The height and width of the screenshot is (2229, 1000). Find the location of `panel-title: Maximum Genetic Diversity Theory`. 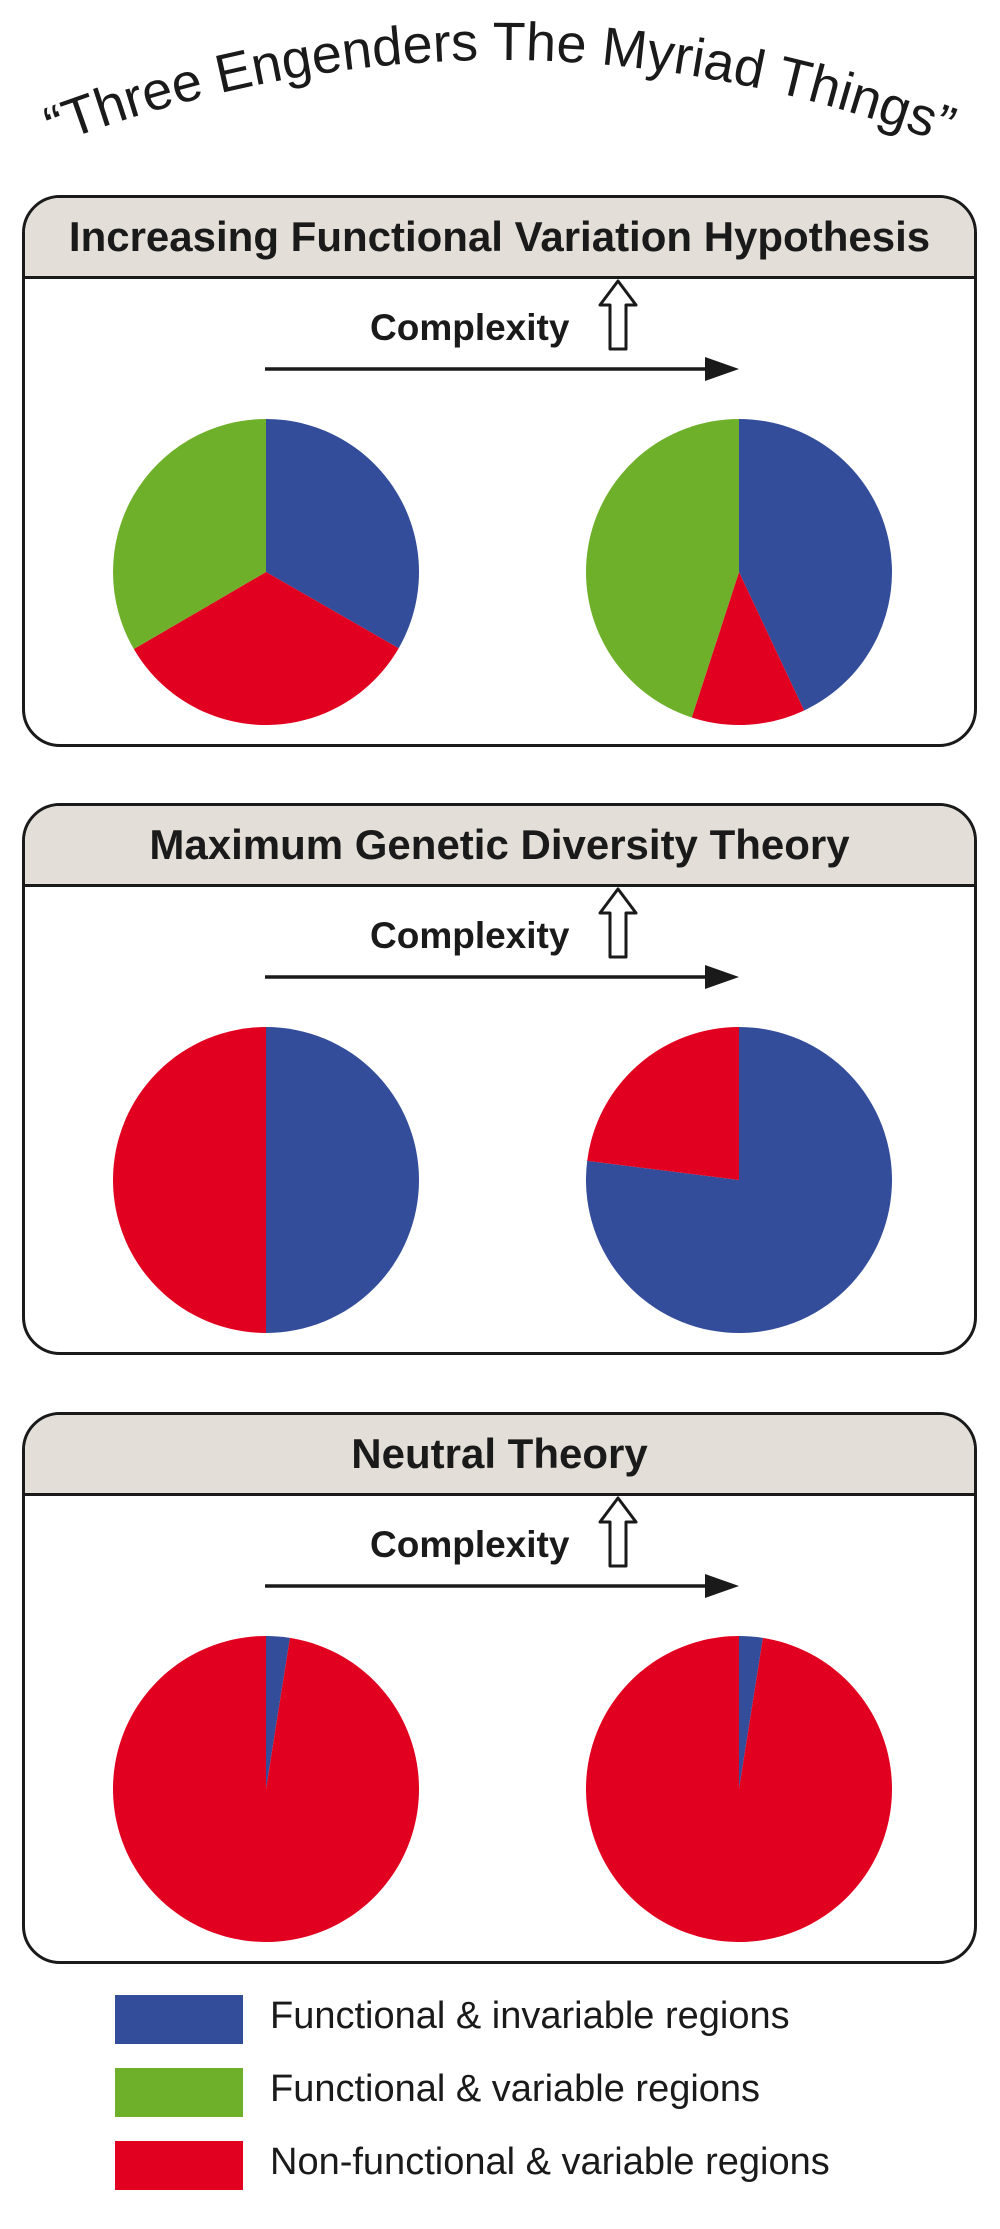

panel-title: Maximum Genetic Diversity Theory is located at coordinates (499, 846).